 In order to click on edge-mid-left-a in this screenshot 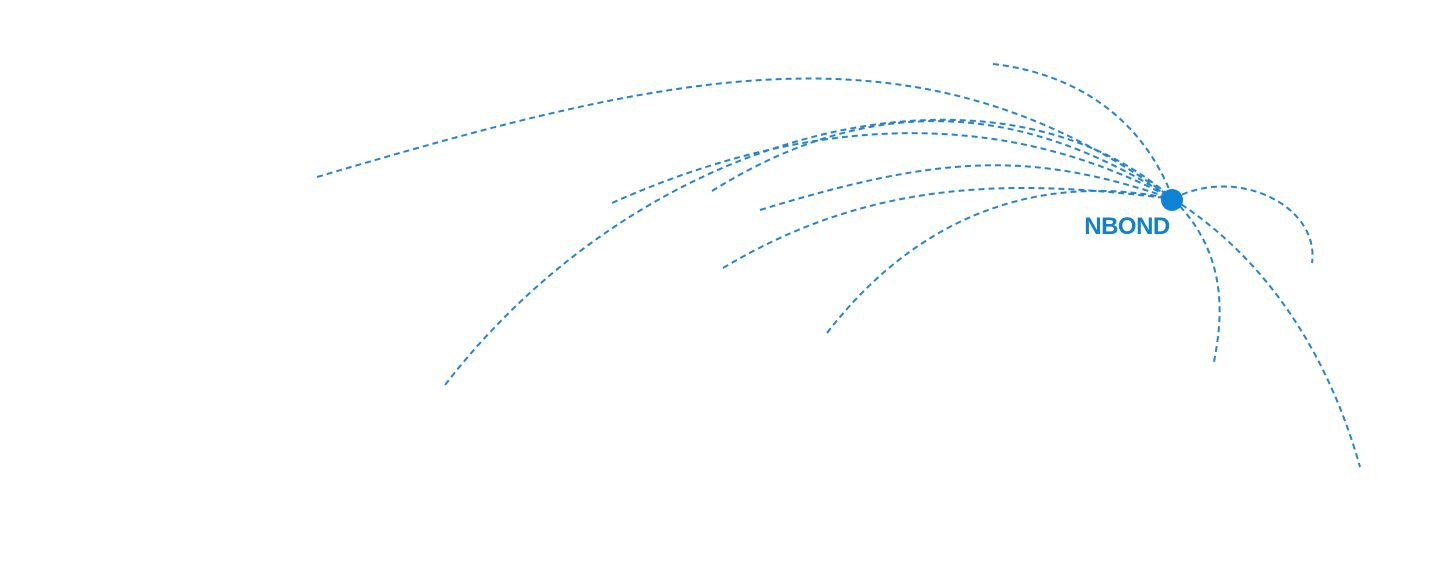, I will do `click(892, 168)`.